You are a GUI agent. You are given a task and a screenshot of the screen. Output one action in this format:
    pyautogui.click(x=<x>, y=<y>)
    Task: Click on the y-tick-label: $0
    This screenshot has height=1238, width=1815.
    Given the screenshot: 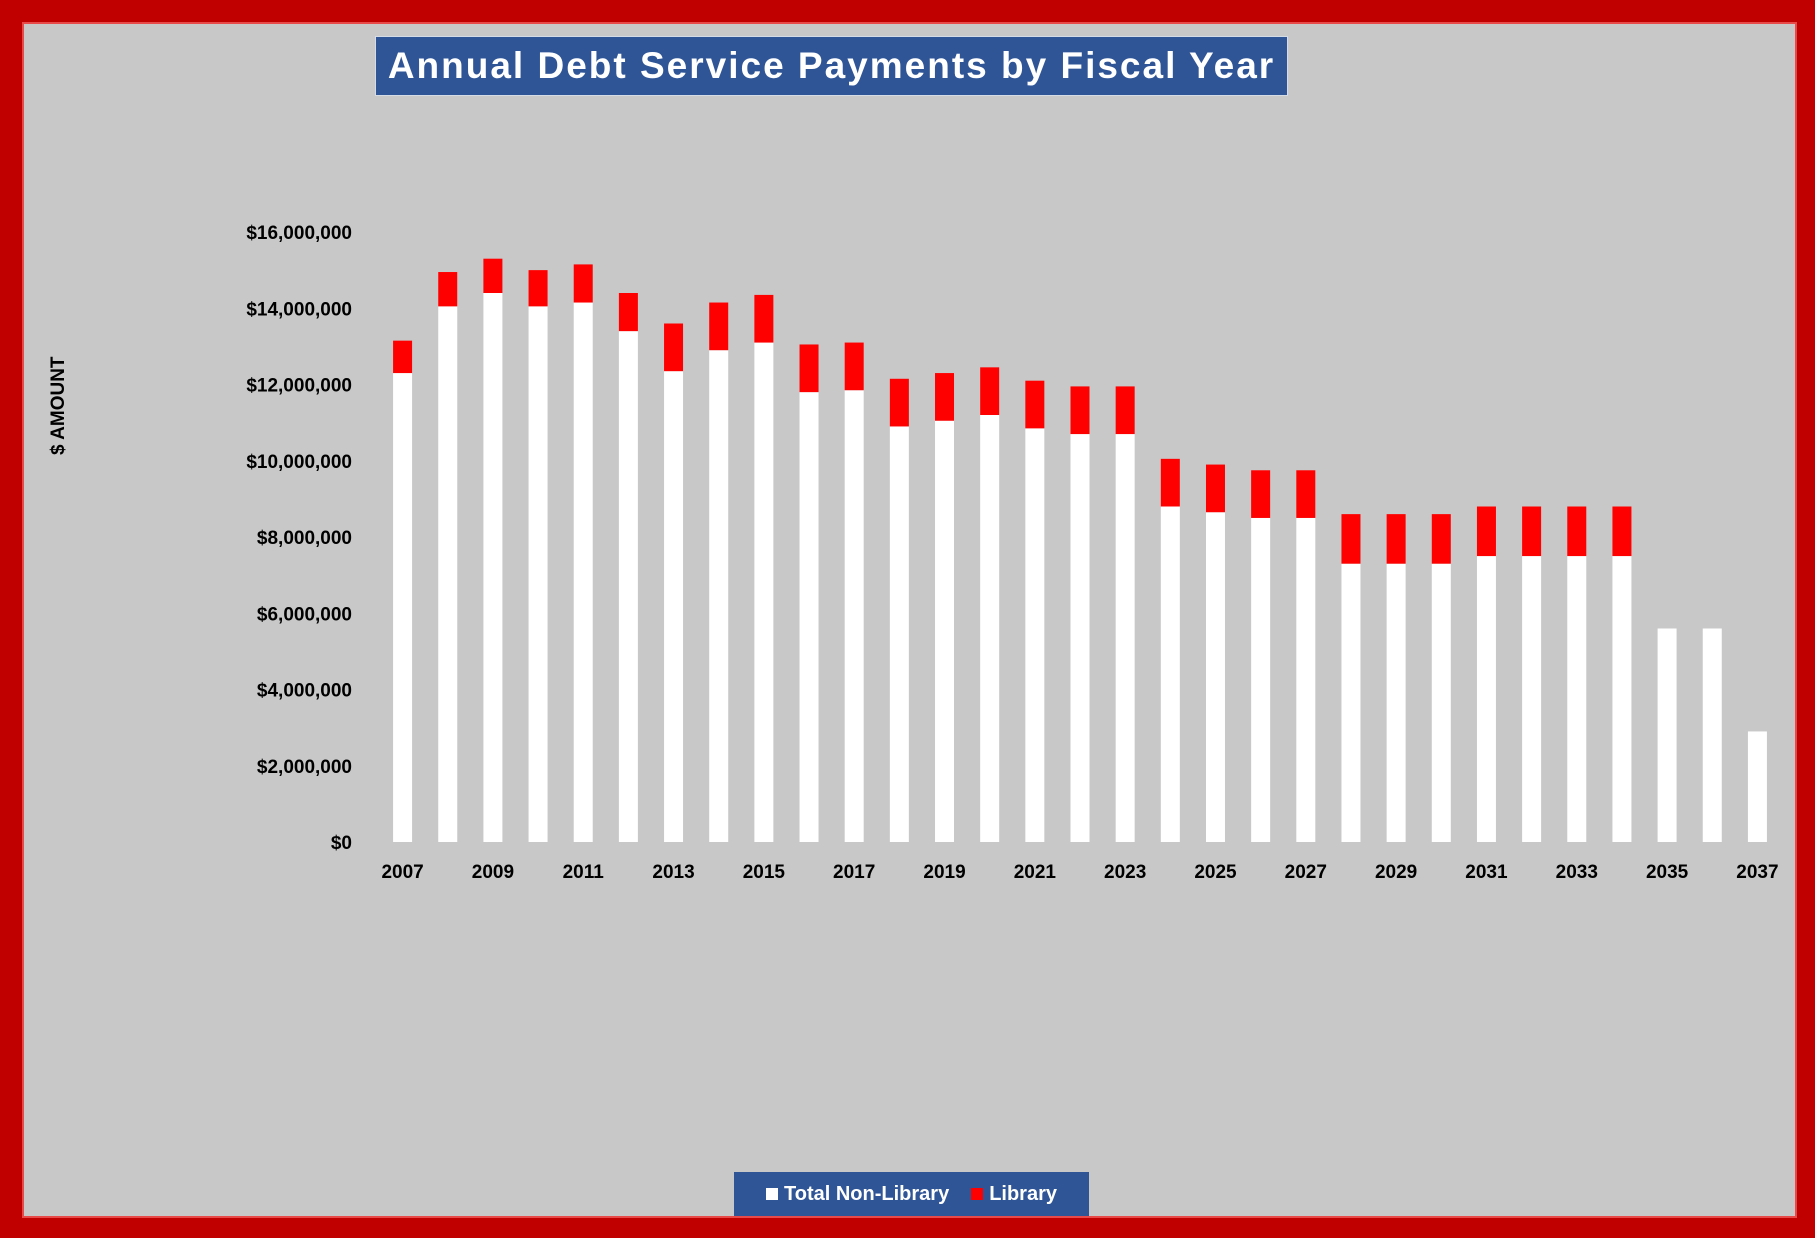 What is the action you would take?
    pyautogui.click(x=341, y=843)
    